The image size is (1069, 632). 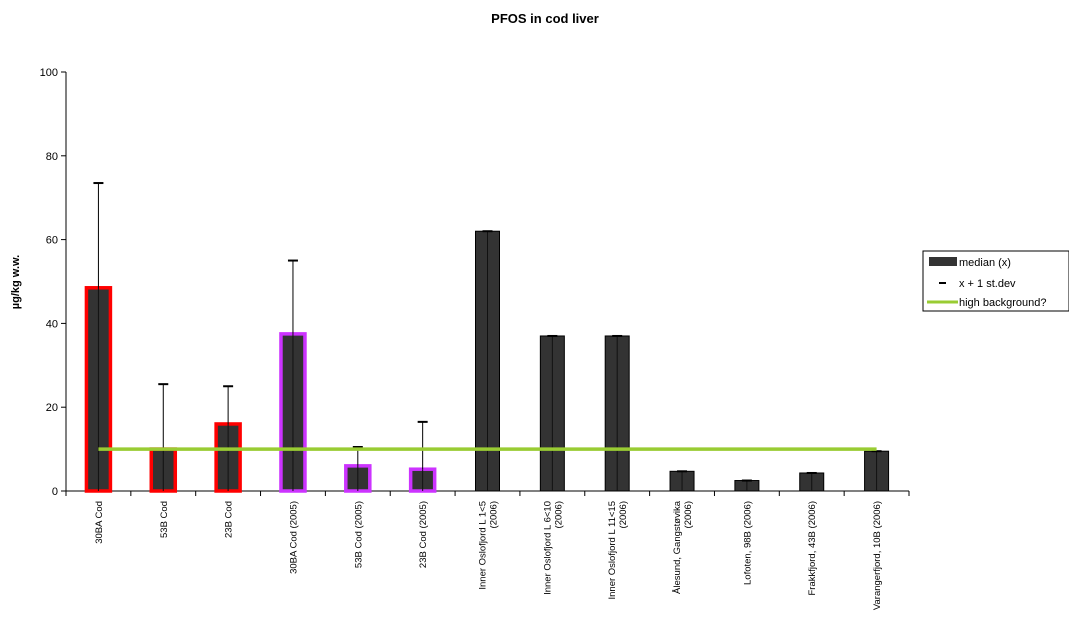 I want to click on category-label-line: 53B Cod, so click(x=164, y=519).